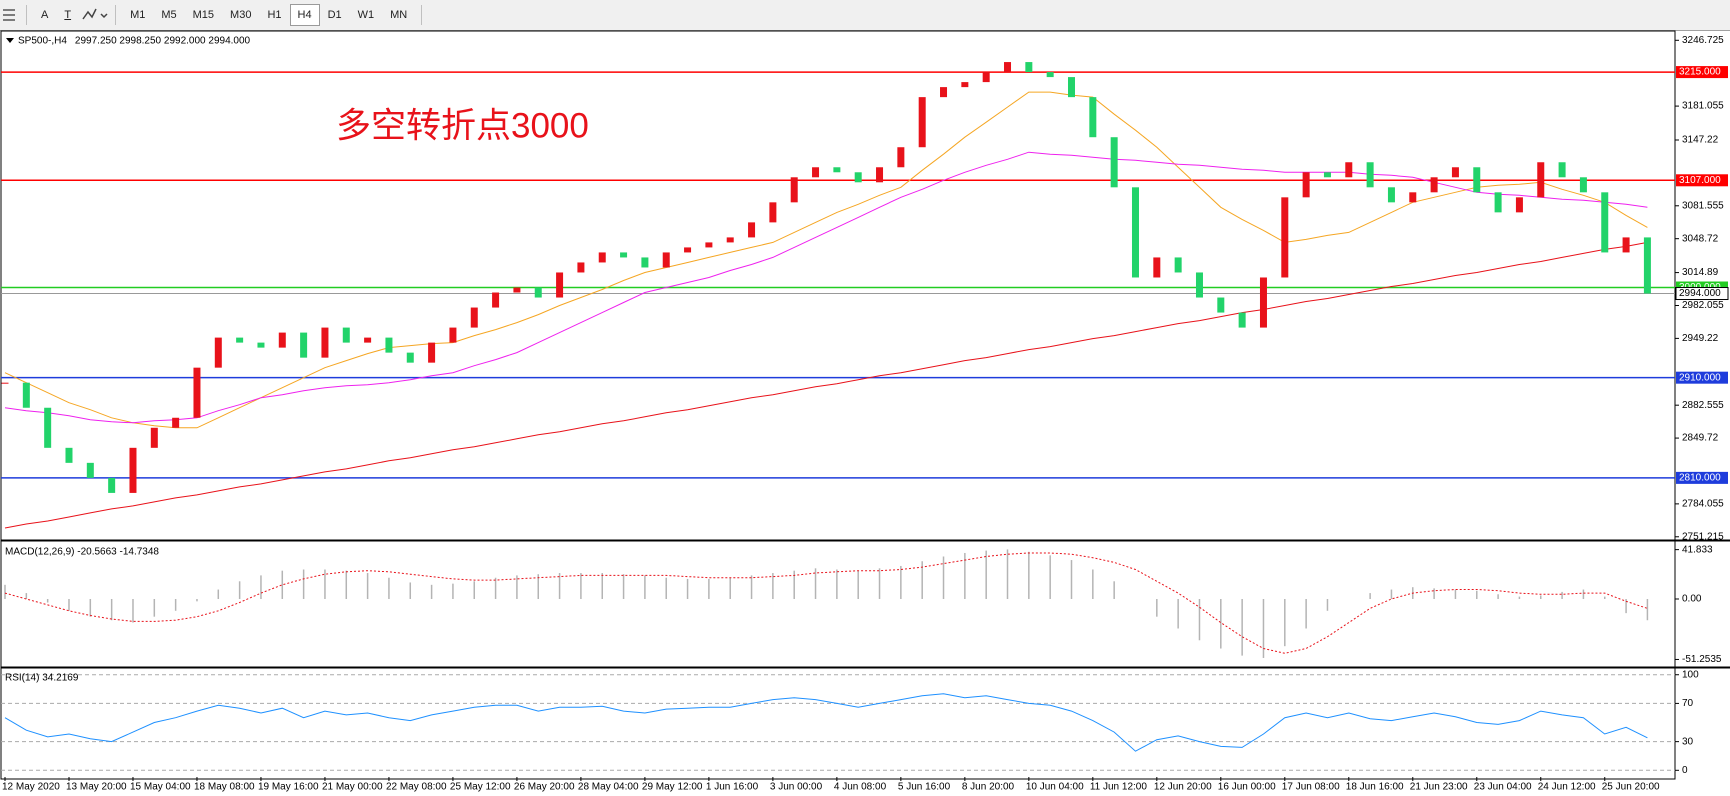  What do you see at coordinates (1119, 787) in the screenshot?
I see `x-tick-label: 11 Jun 12:00` at bounding box center [1119, 787].